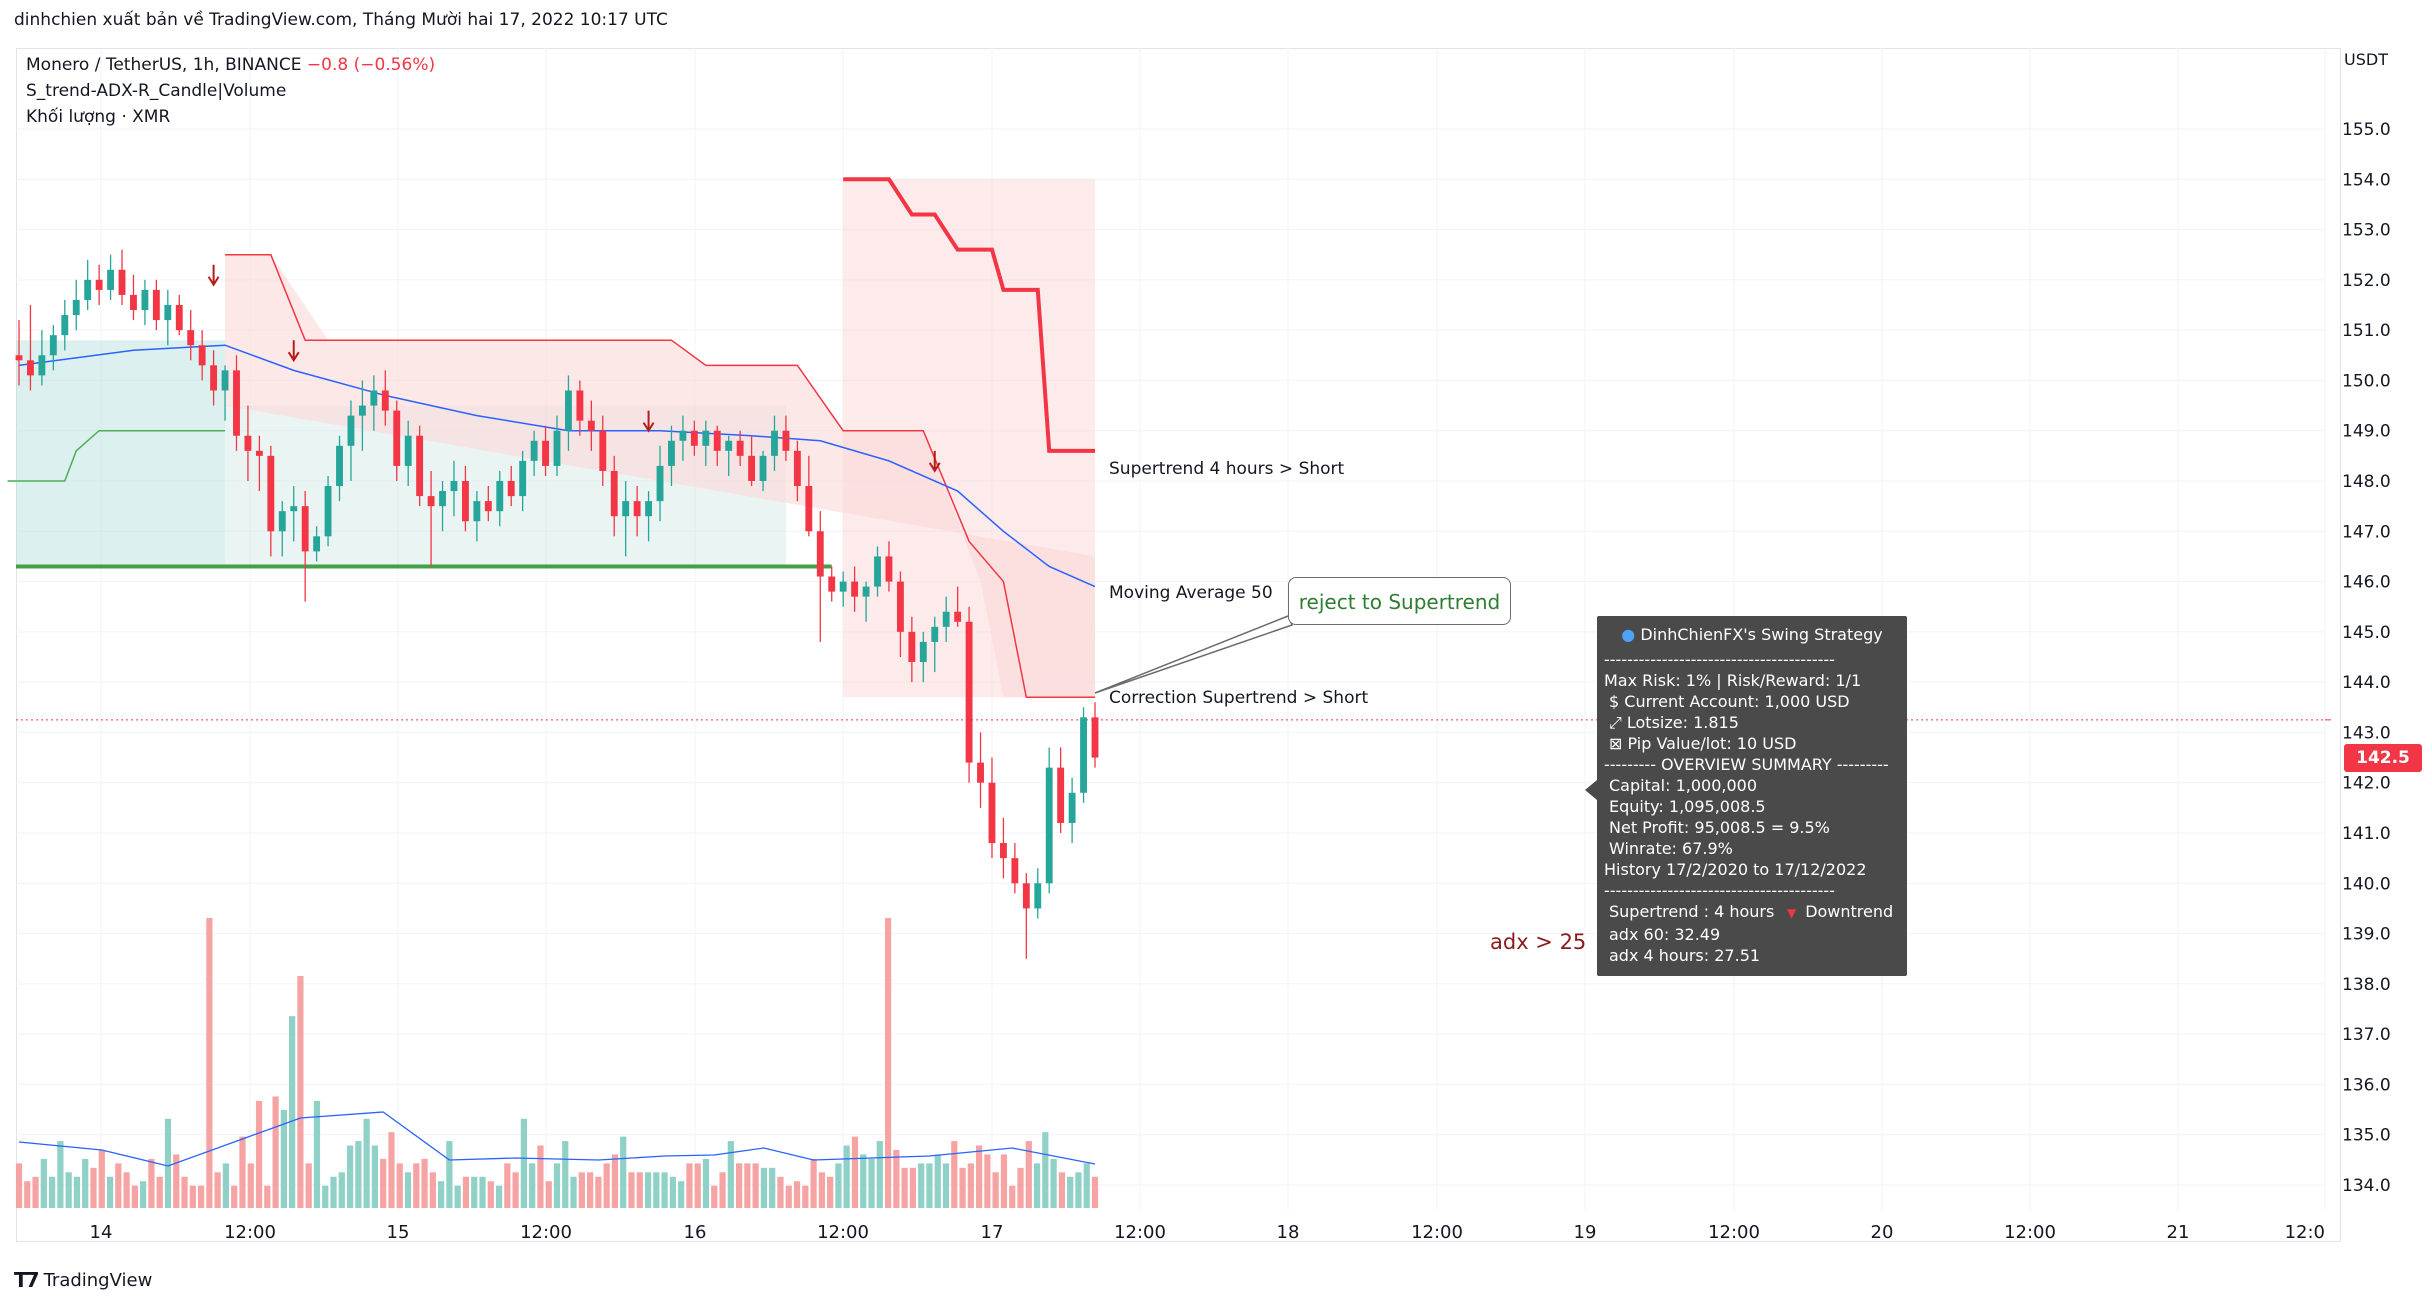 The width and height of the screenshot is (2432, 1302). I want to click on last-price-tag: 142.5, so click(2383, 758).